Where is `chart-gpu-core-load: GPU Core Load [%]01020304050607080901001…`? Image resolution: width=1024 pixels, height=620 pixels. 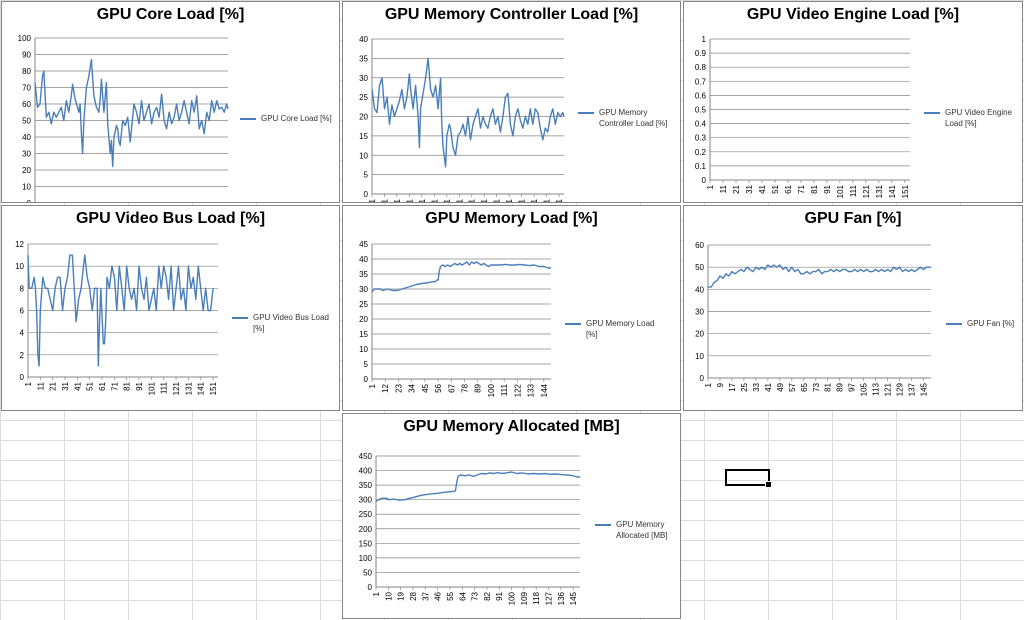
chart-gpu-core-load: GPU Core Load [%]01020304050607080901001… is located at coordinates (170, 102).